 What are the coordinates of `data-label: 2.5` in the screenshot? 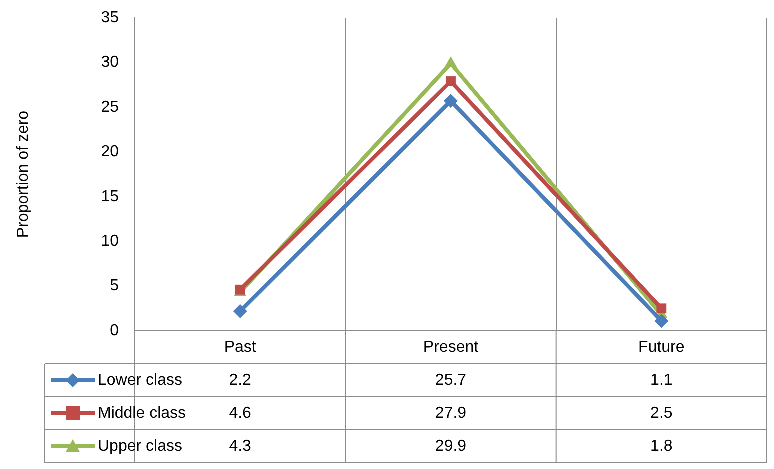 It's located at (661, 413).